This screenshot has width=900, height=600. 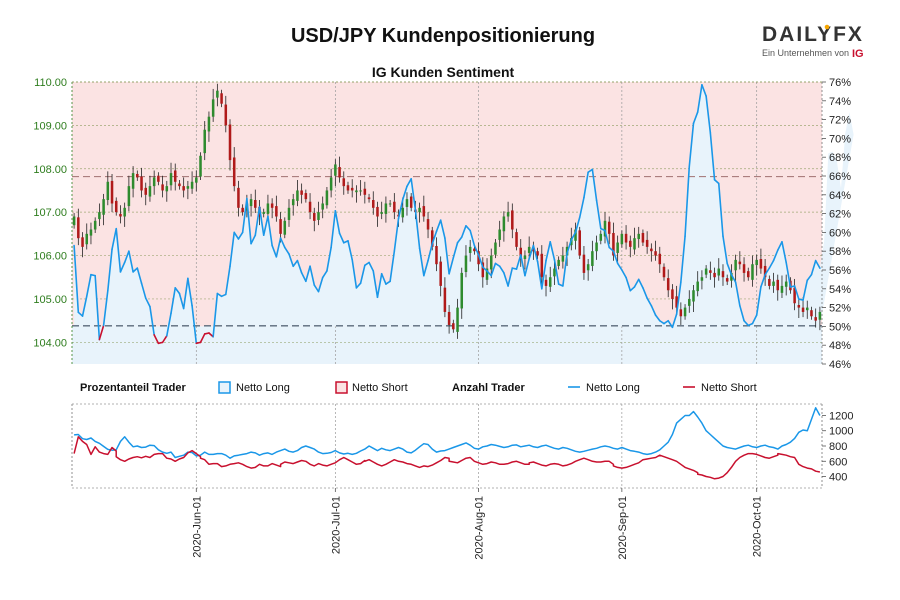 I want to click on price-tick-label: 105.00, so click(x=50, y=300).